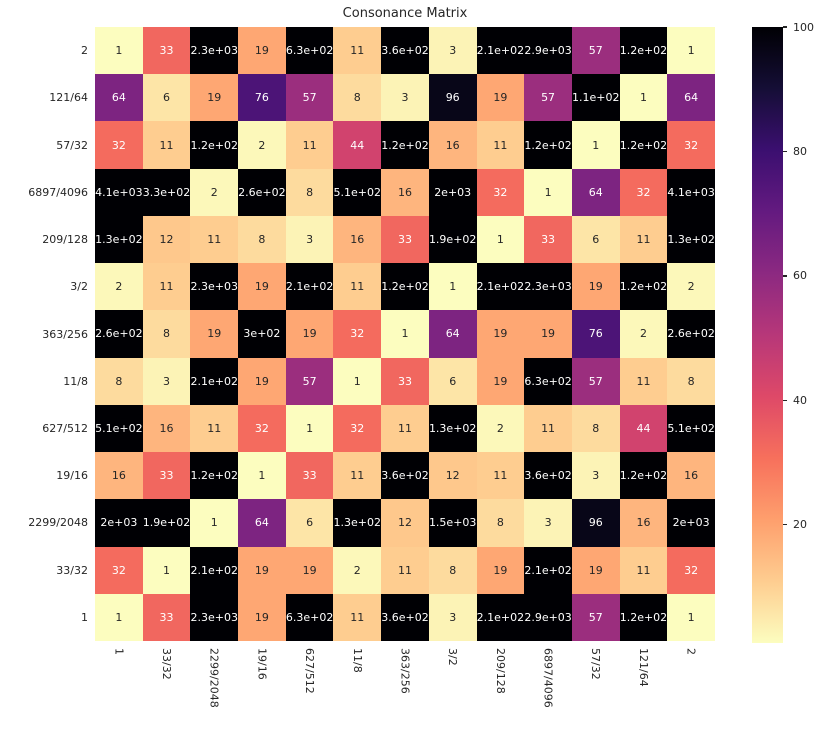 This screenshot has height=741, width=833. I want to click on x-tick-label-text: 2, so click(691, 651).